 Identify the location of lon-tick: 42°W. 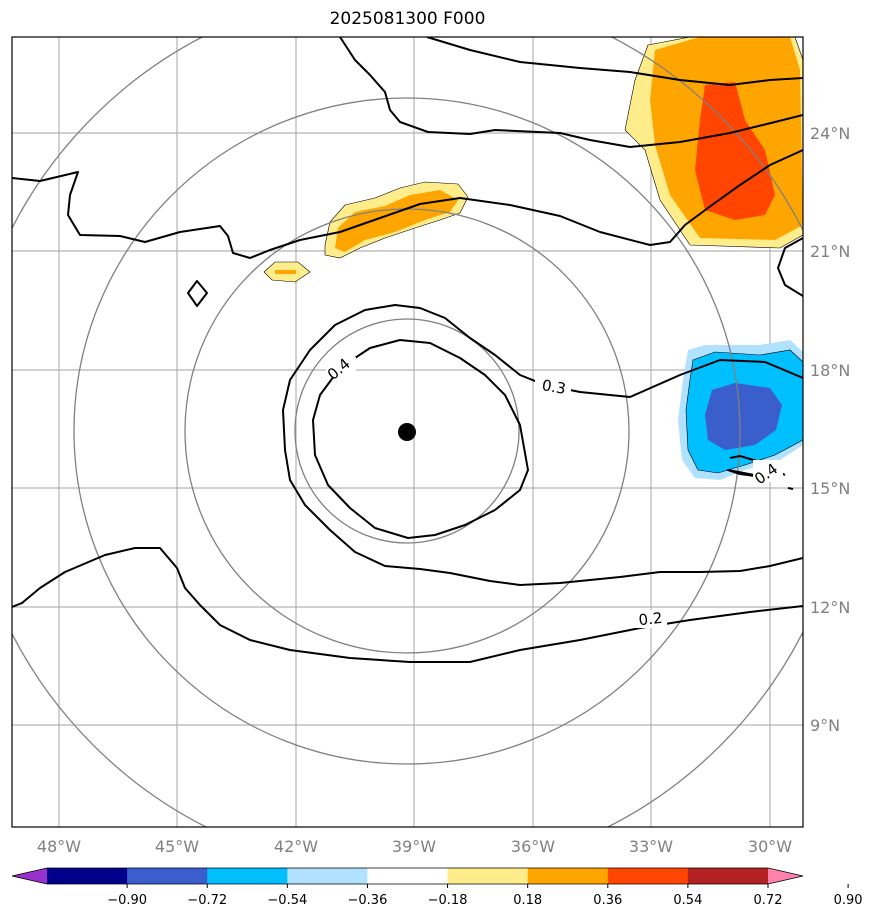
(296, 846).